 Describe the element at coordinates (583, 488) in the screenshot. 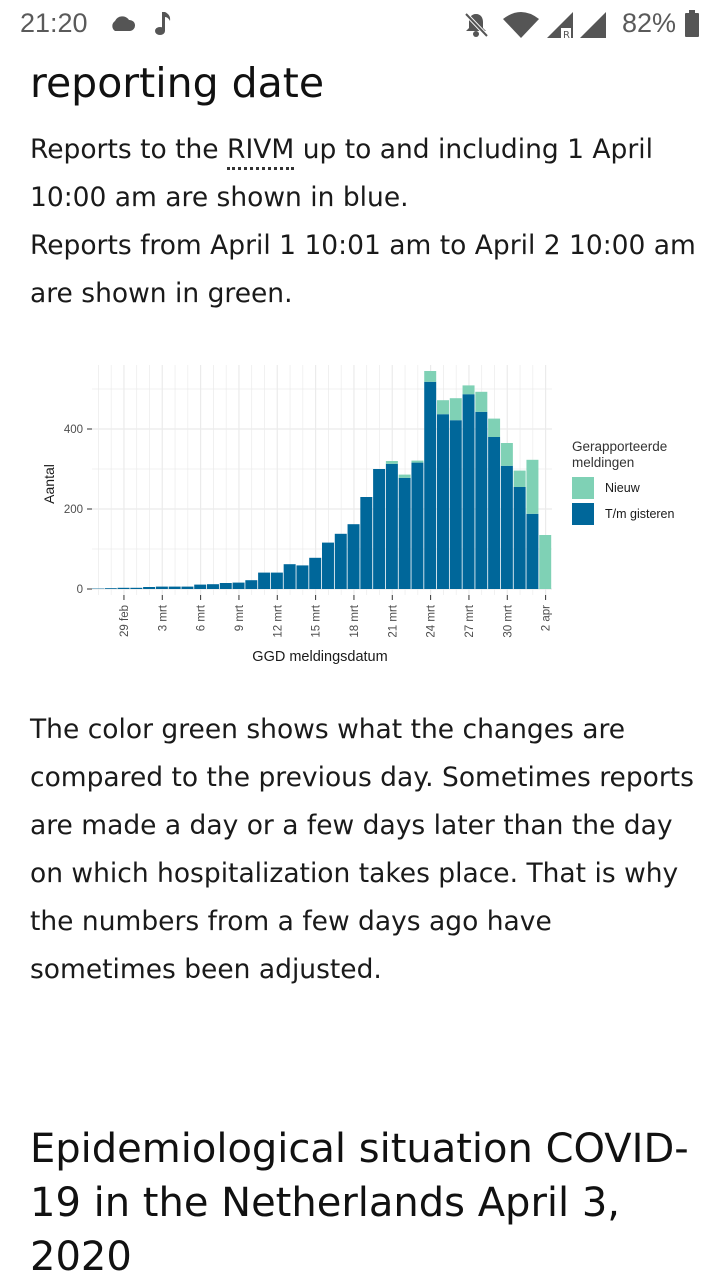

I see `legend-key-nieuw` at that location.